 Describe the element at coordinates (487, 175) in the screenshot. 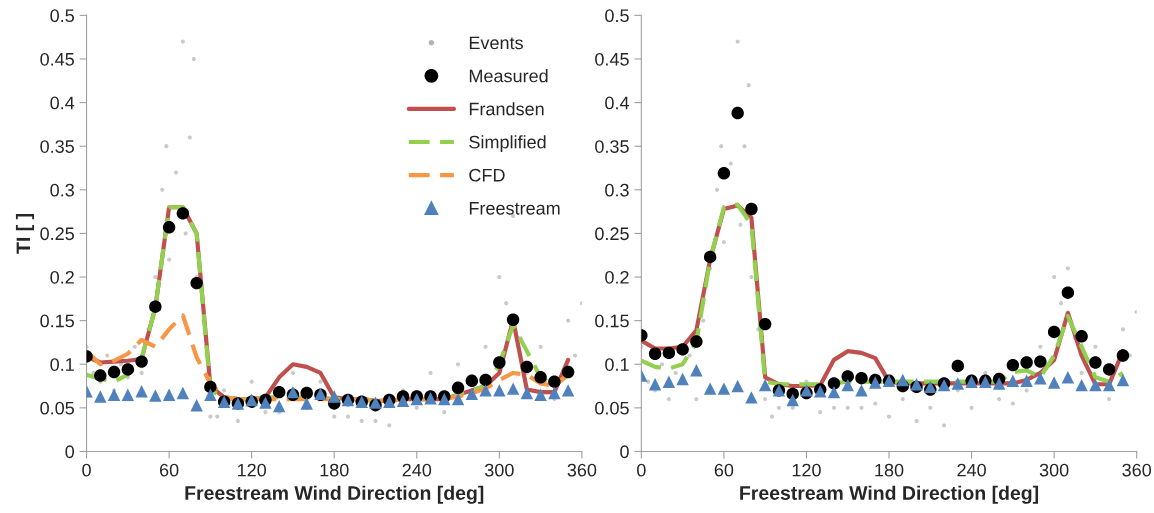

I see `legend-label: CFD` at that location.